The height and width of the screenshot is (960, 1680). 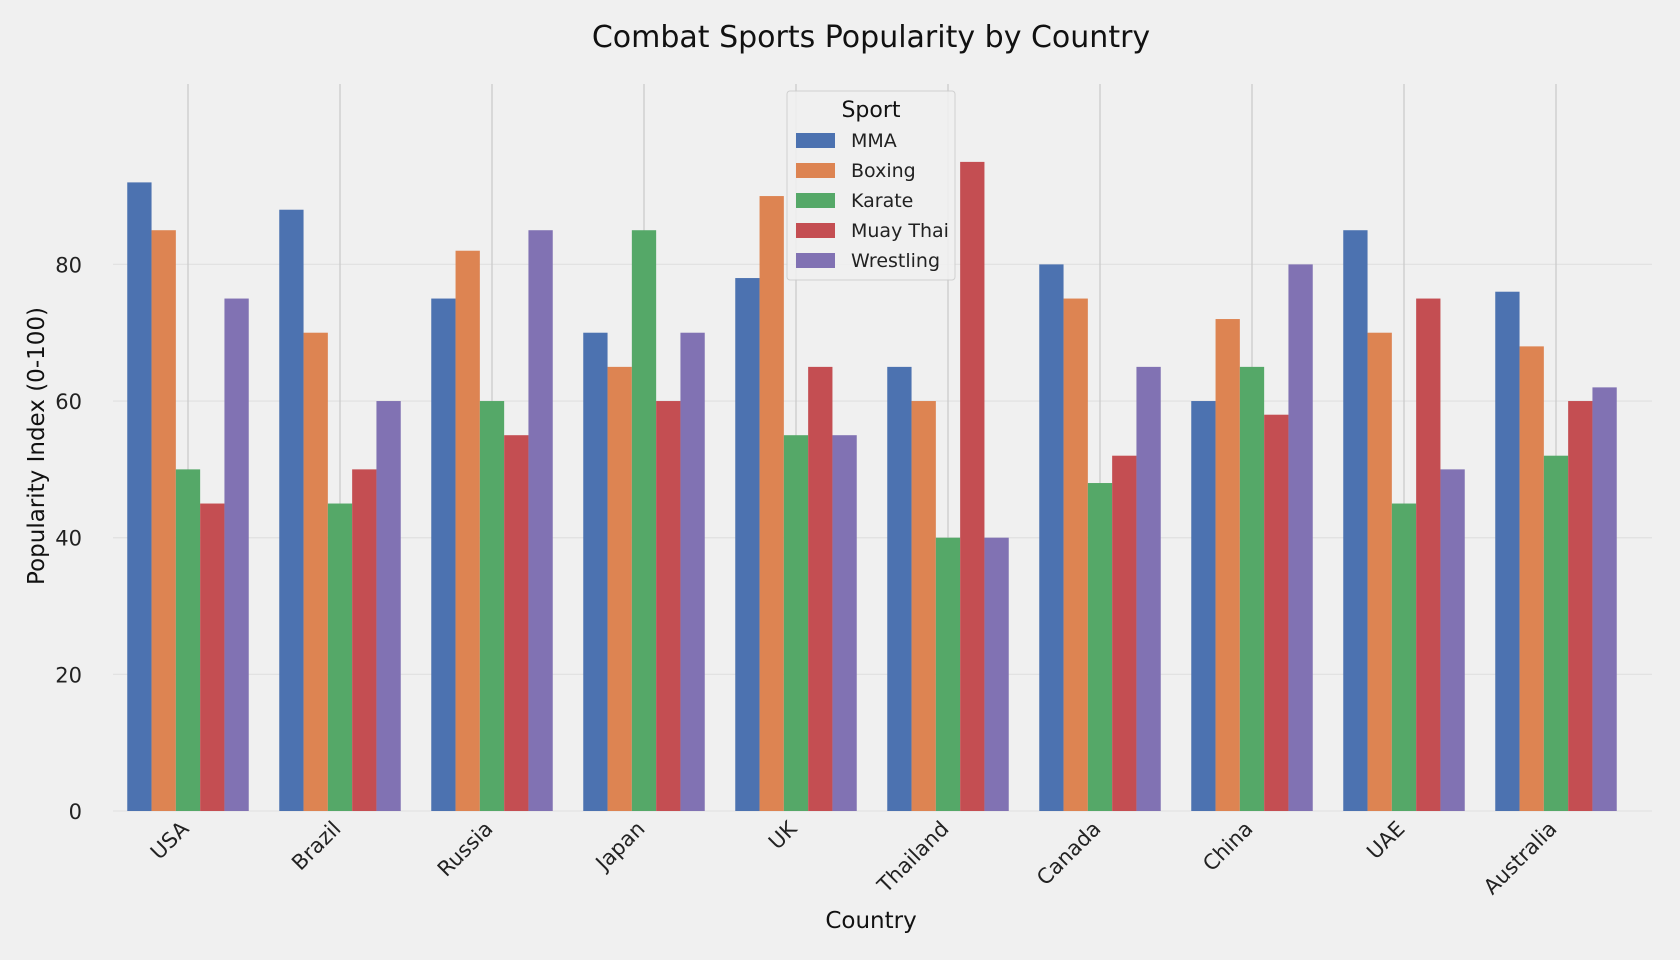 What do you see at coordinates (467, 531) in the screenshot?
I see `bar-boxing-russia` at bounding box center [467, 531].